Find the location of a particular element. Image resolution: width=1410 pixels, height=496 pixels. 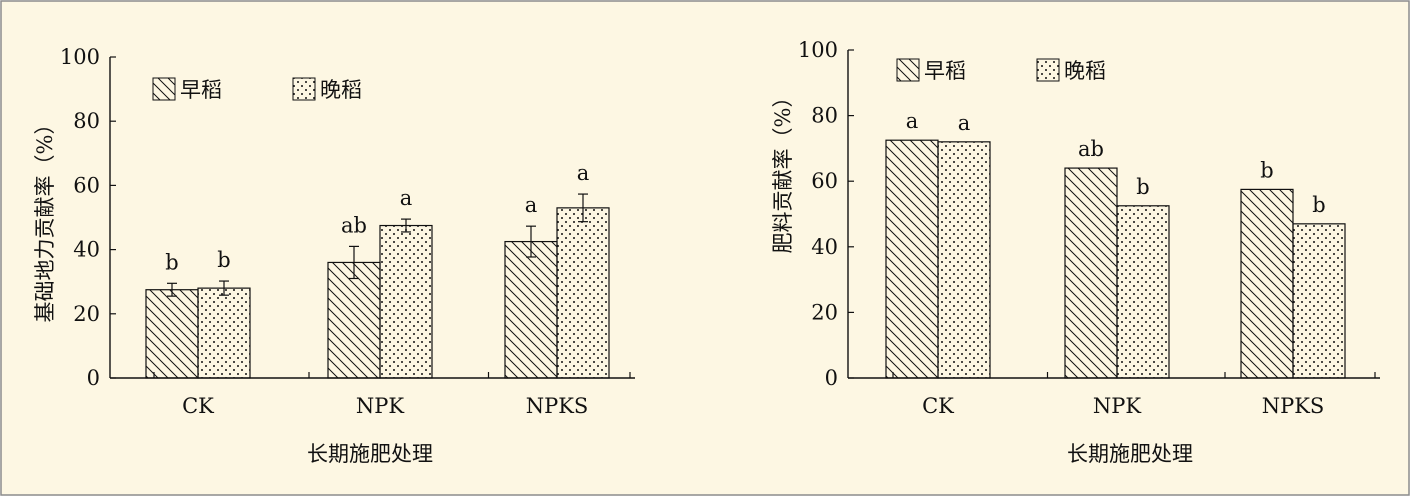

y-axis-label: 基础地力贡献率（%） is located at coordinates (45, 218).